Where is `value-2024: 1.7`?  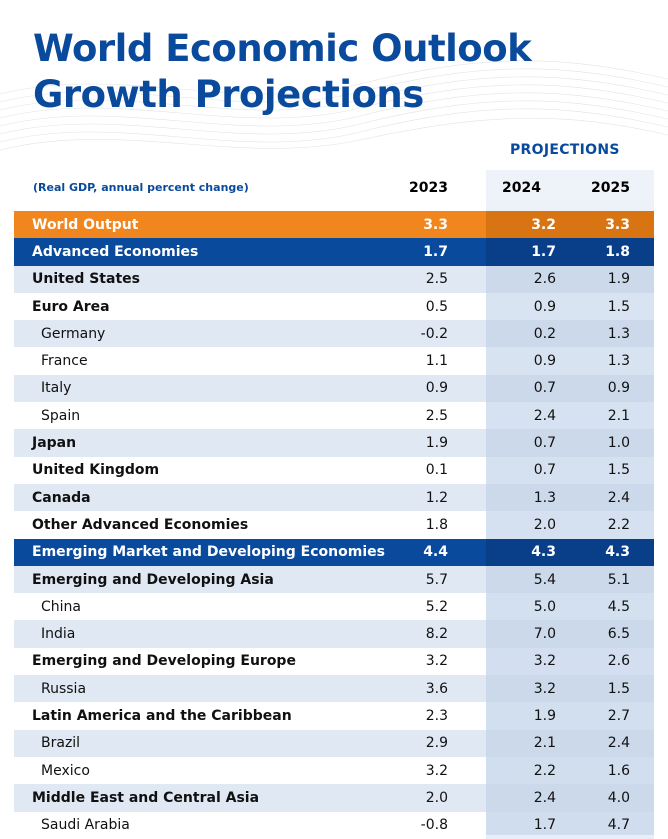
value-2024: 1.7 is located at coordinates (528, 252).